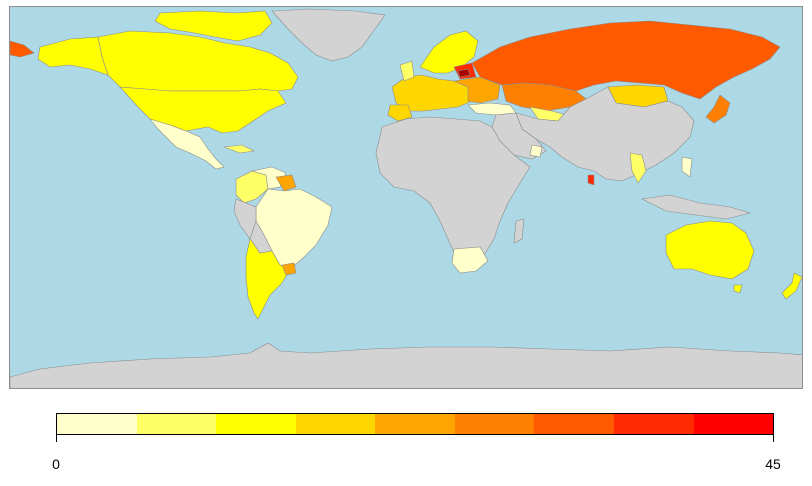 This screenshot has height=486, width=812. Describe the element at coordinates (710, 250) in the screenshot. I see `country-australia` at that location.